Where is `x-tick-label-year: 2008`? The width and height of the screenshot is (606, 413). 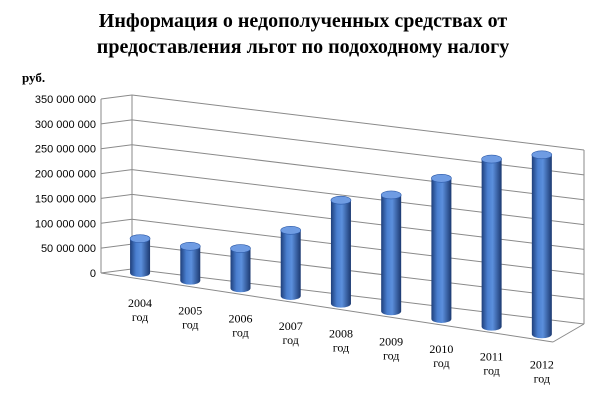 x-tick-label-year: 2008 is located at coordinates (341, 334).